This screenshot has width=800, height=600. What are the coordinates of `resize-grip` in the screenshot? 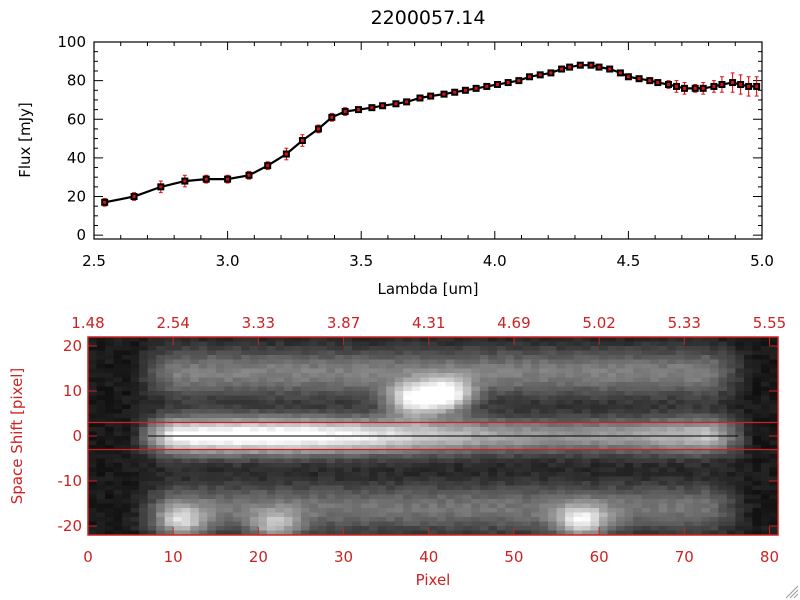 It's located at (792, 592).